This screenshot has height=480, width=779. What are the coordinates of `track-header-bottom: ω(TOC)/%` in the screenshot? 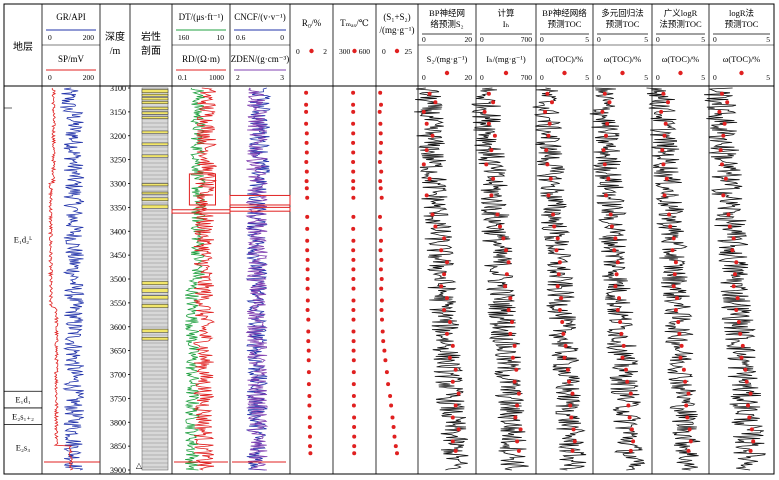 It's located at (742, 59).